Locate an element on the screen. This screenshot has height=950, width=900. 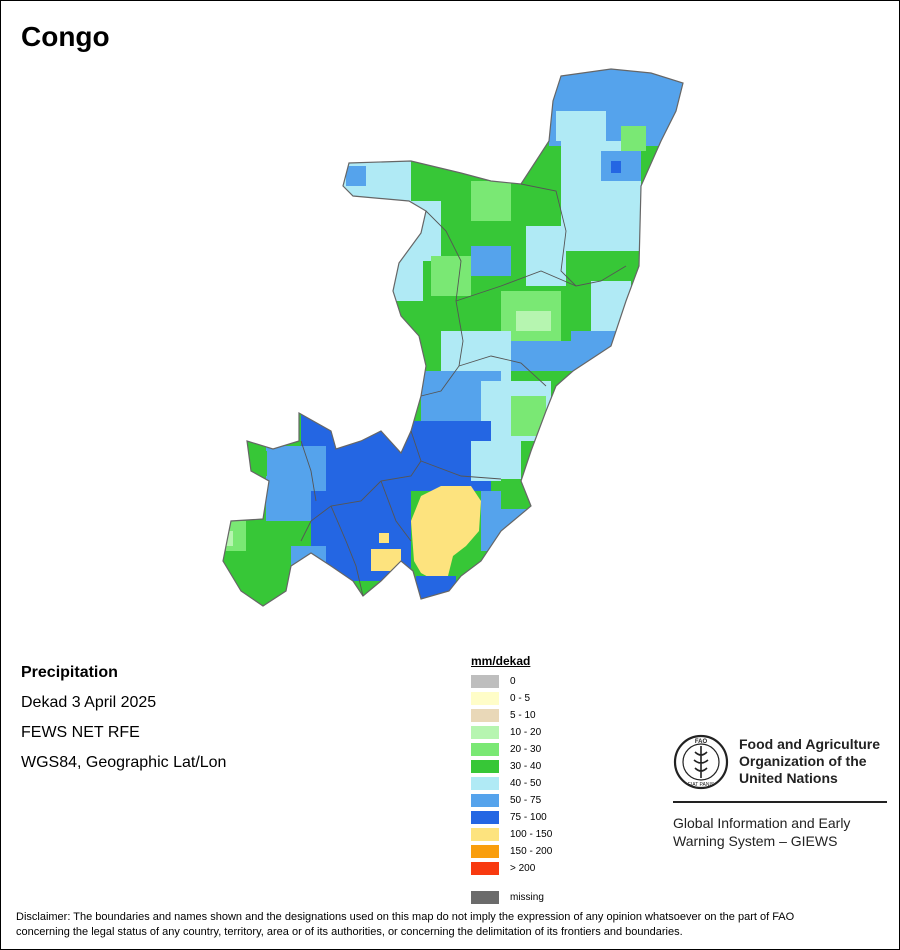
legend-label: missing is located at coordinates (527, 897).